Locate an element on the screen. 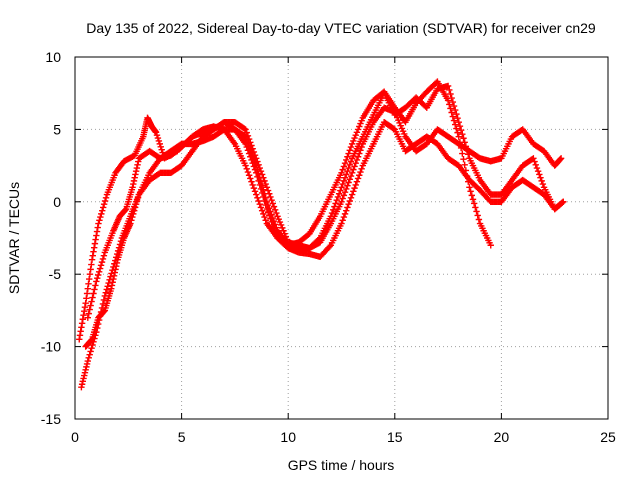 The width and height of the screenshot is (640, 480). x-axis-label: GPS time / hours is located at coordinates (341, 465).